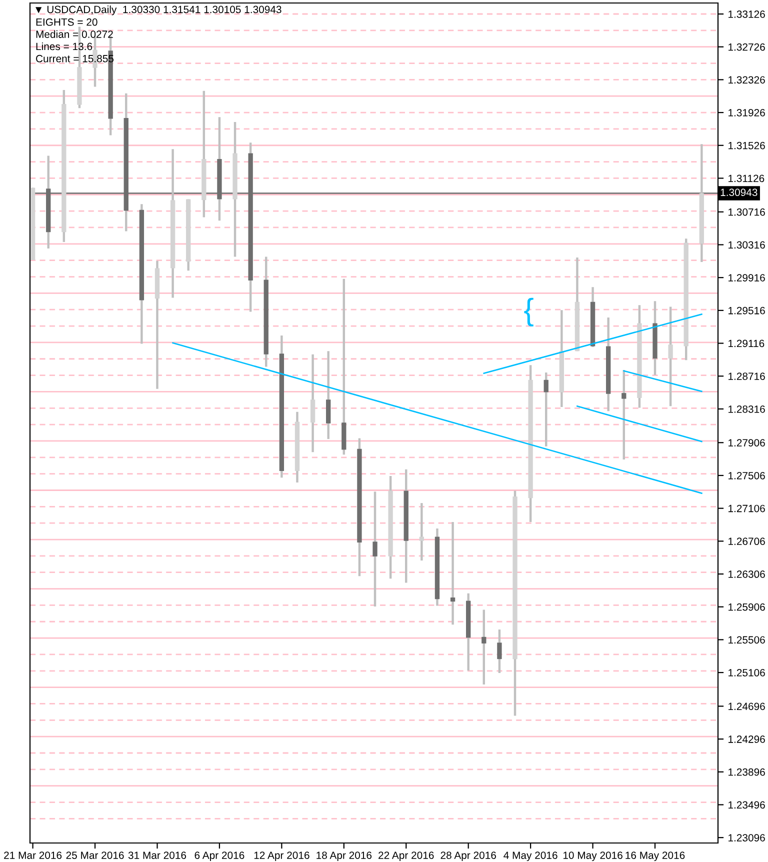 The width and height of the screenshot is (768, 862). I want to click on x-tick-label: 21 Mar 2016, so click(33, 855).